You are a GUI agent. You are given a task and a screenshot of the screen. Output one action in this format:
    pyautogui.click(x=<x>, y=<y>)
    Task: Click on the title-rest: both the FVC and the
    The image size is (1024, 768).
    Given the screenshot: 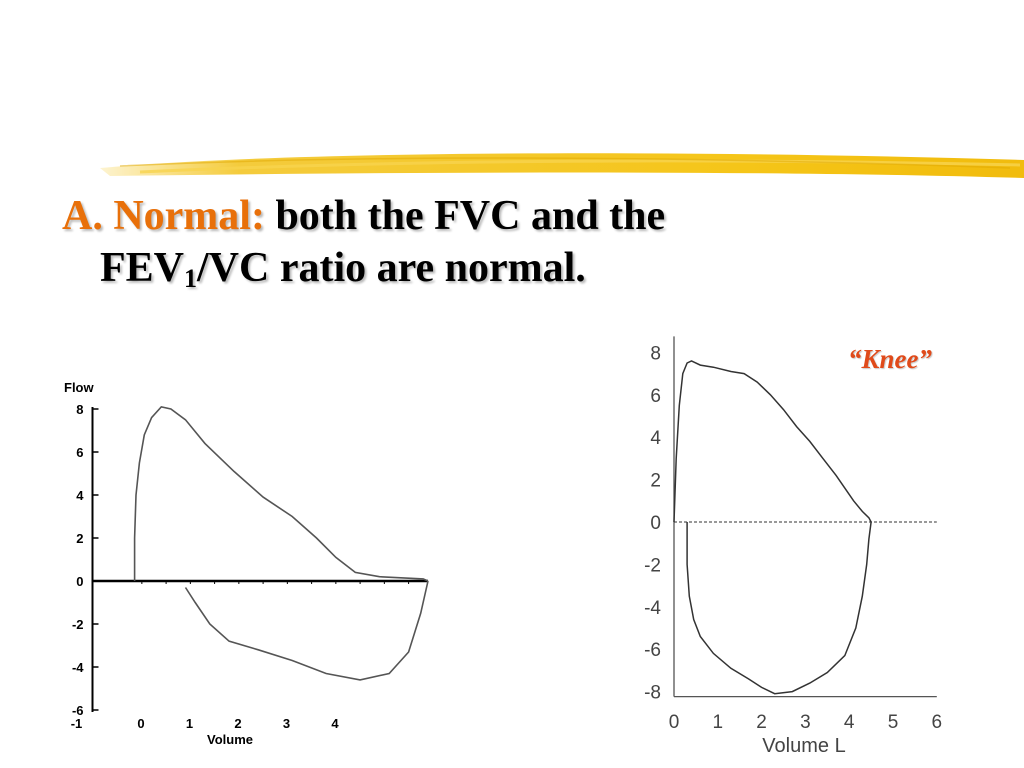 What is the action you would take?
    pyautogui.click(x=470, y=216)
    